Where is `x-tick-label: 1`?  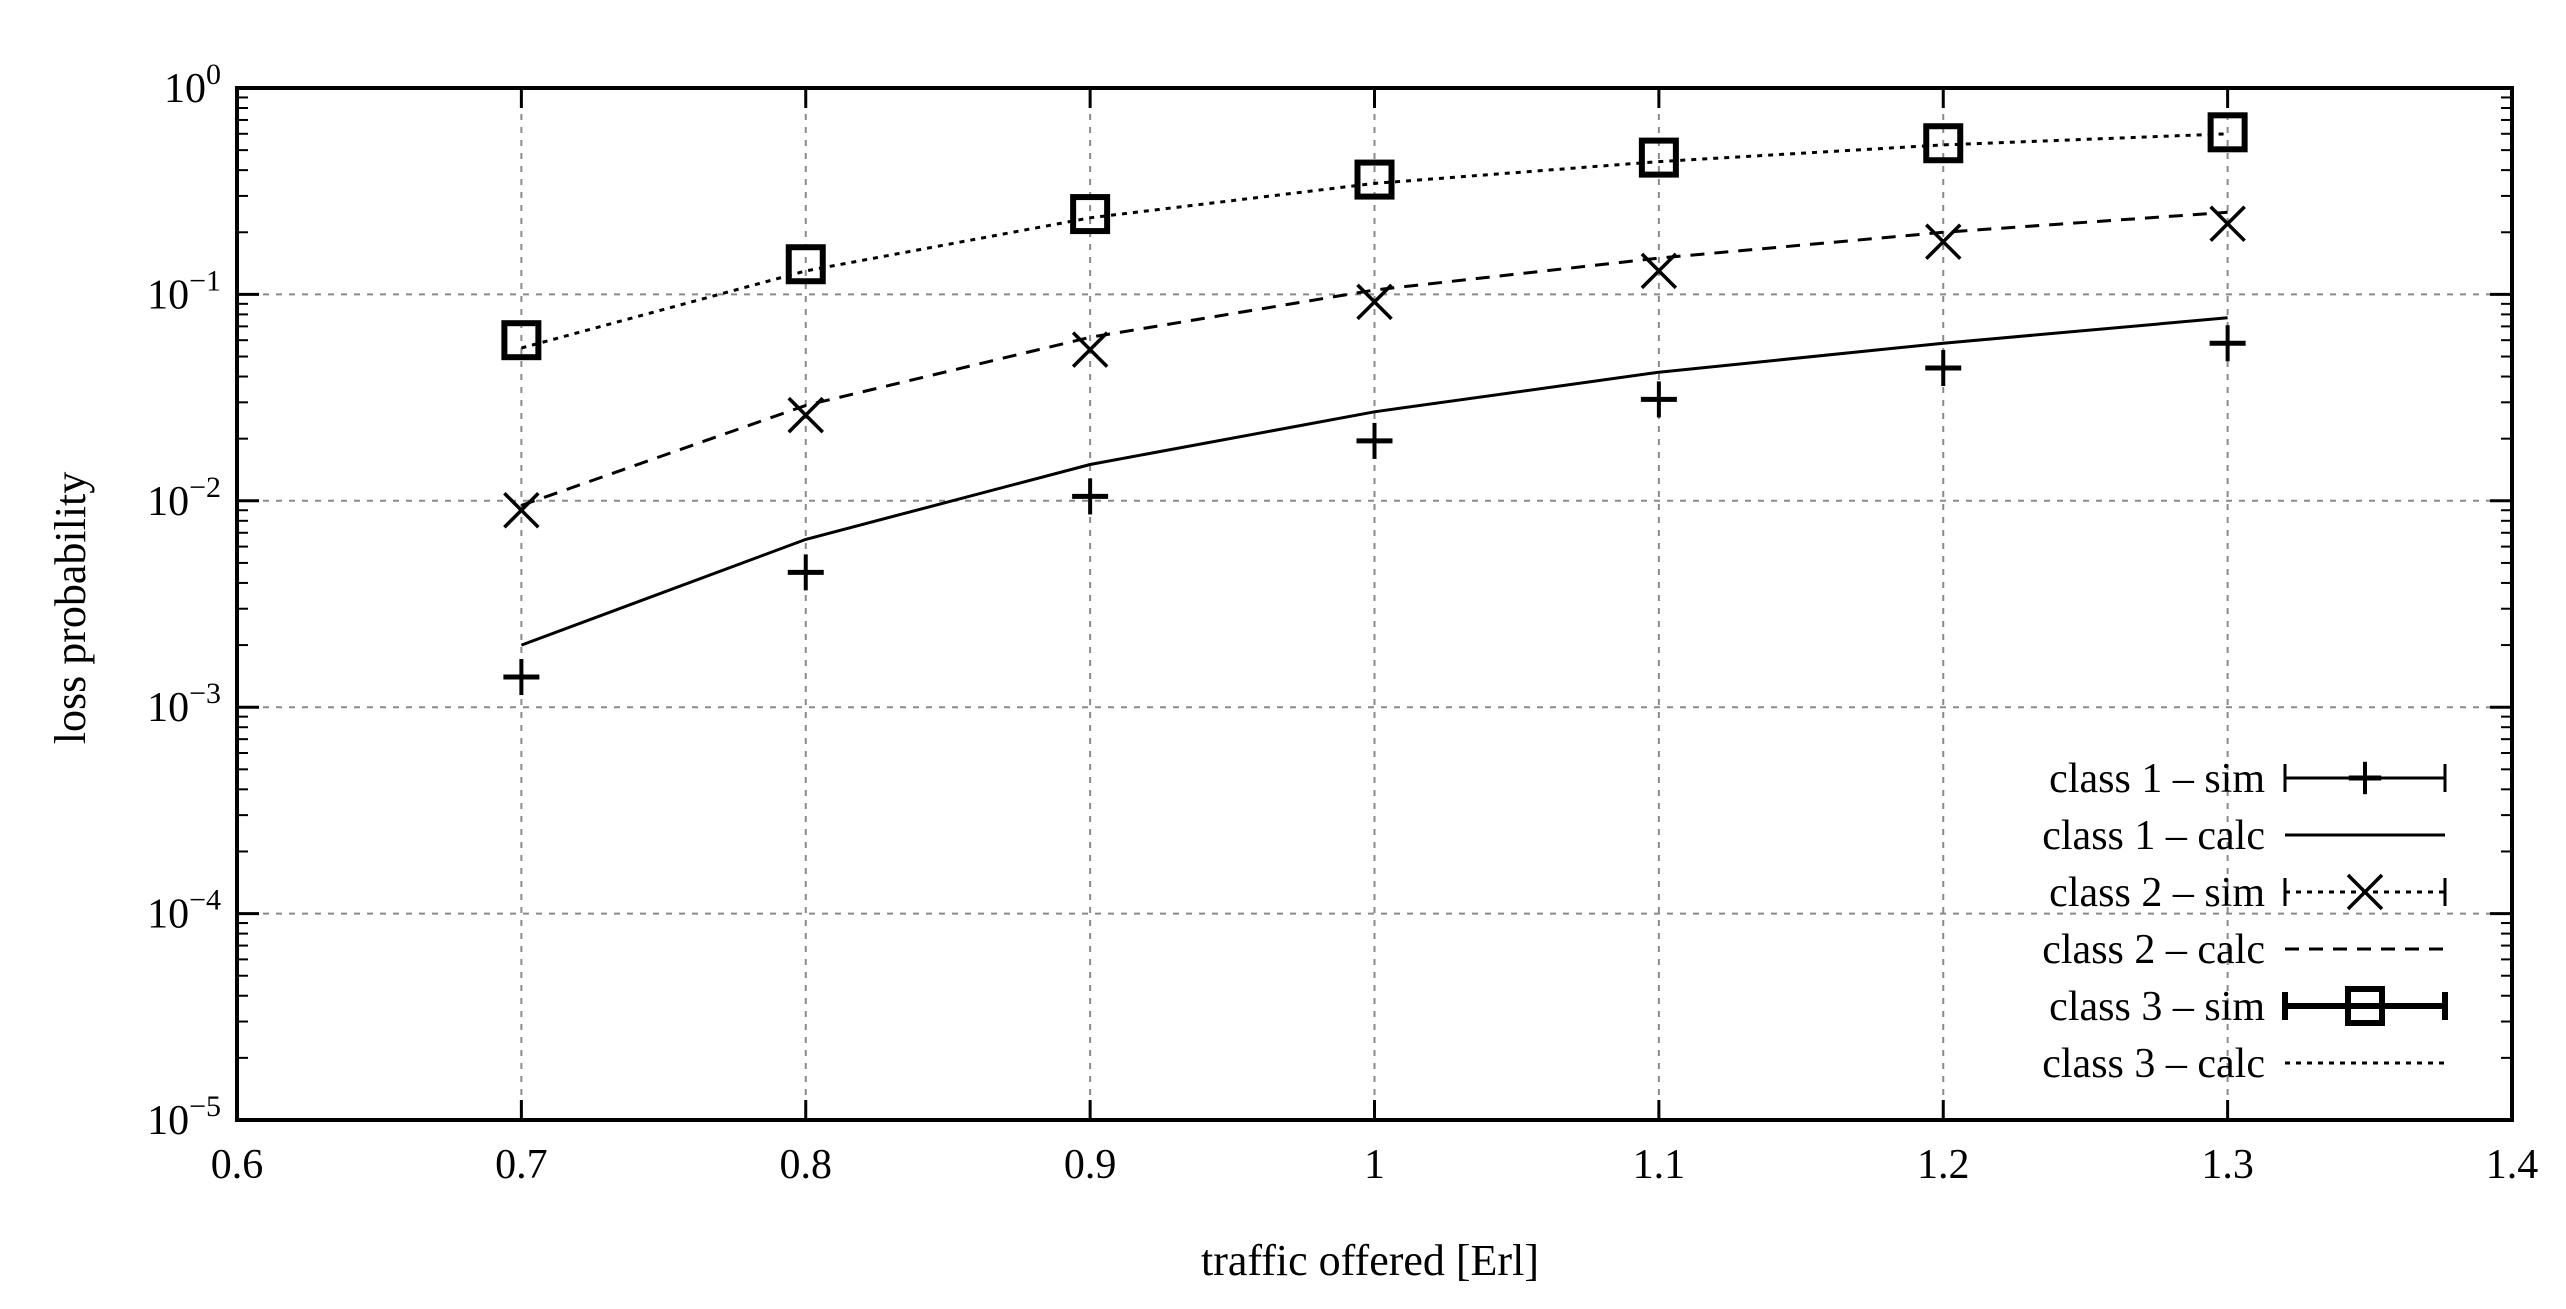 x-tick-label: 1 is located at coordinates (1374, 1165).